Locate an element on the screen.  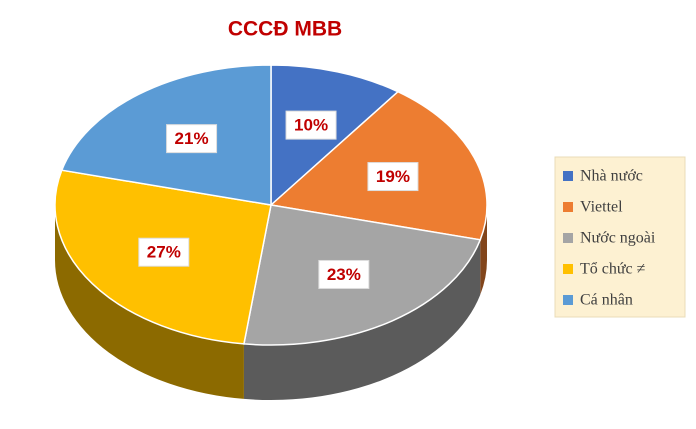
legend-box is located at coordinates (620, 237).